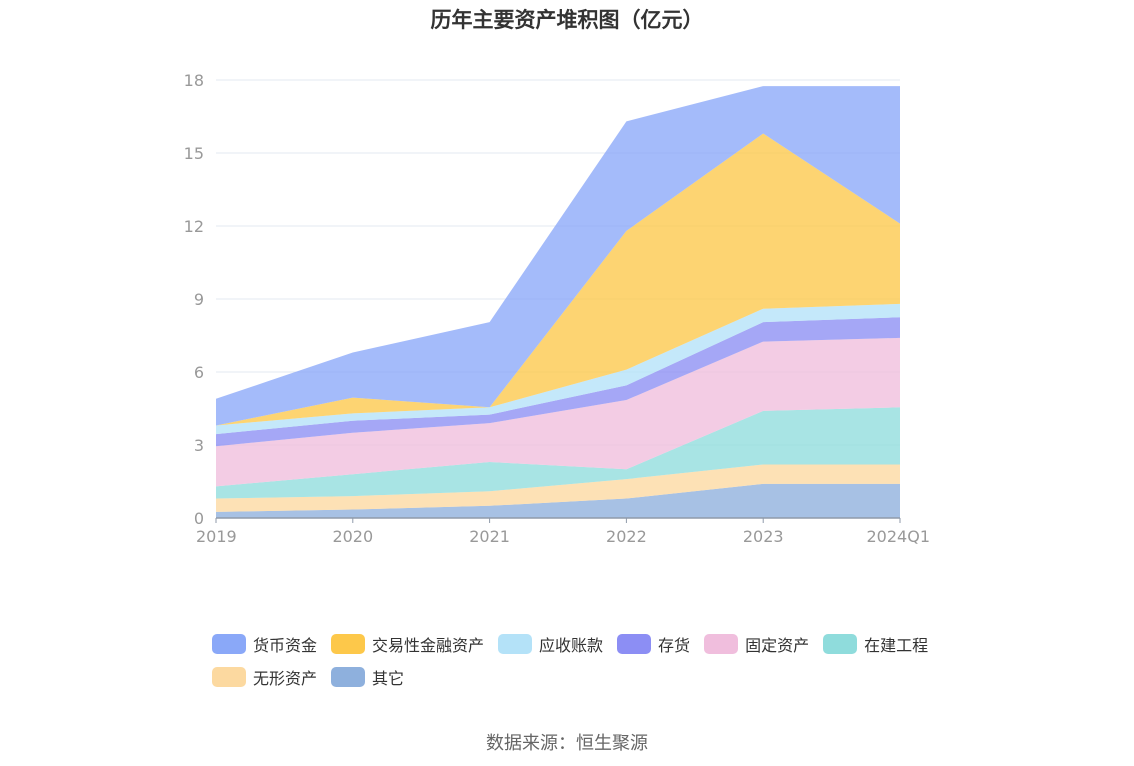 The image size is (1134, 766). What do you see at coordinates (388, 678) in the screenshot?
I see `legend-label: 其它` at bounding box center [388, 678].